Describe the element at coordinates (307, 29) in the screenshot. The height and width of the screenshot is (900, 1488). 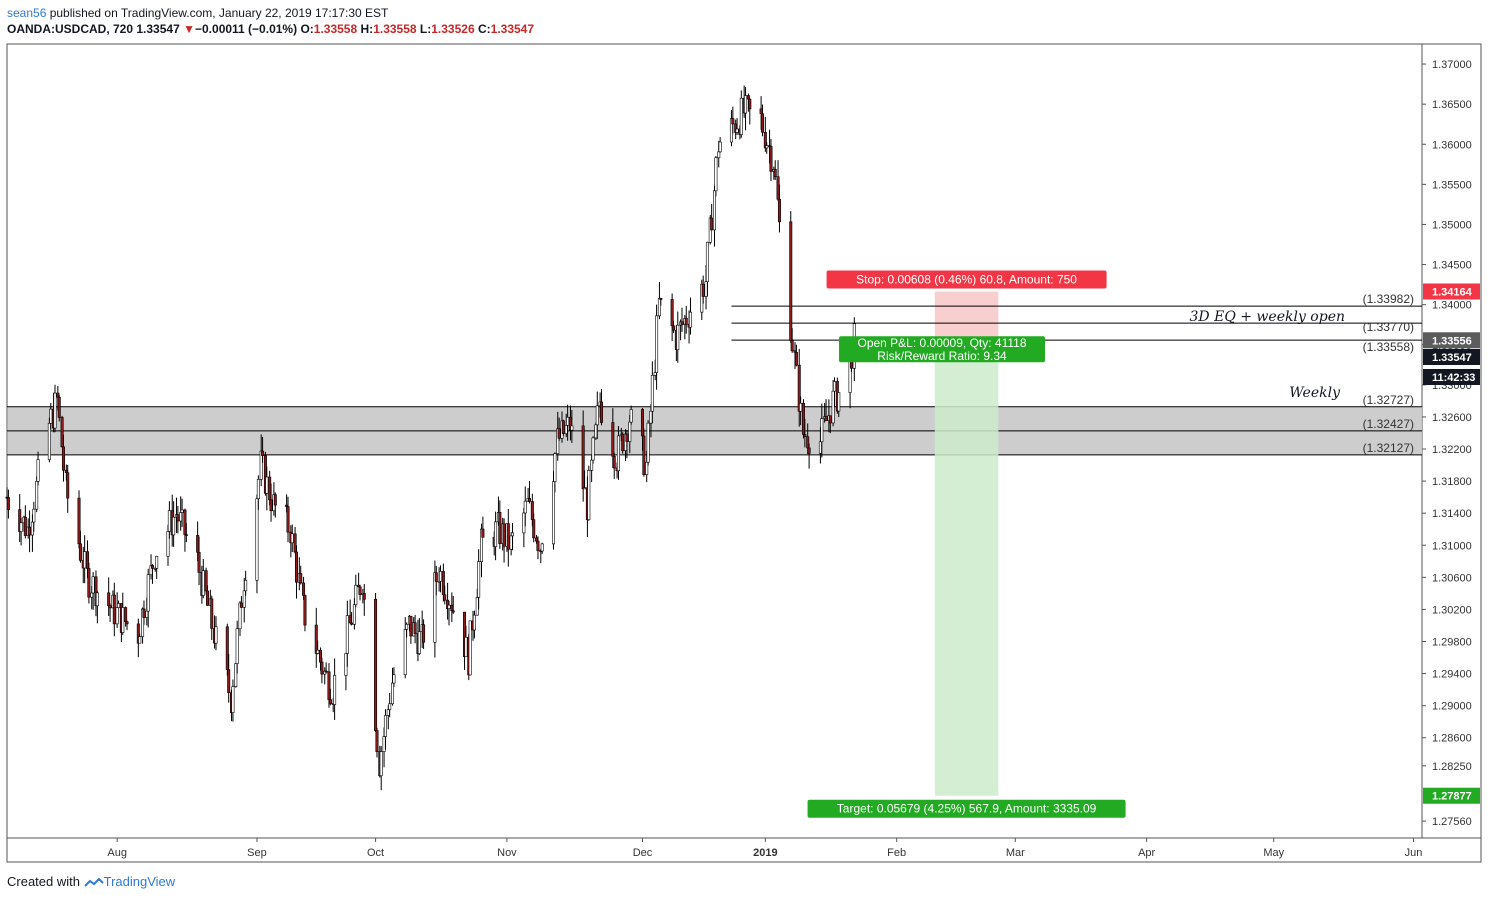
I see `open-label: O:` at that location.